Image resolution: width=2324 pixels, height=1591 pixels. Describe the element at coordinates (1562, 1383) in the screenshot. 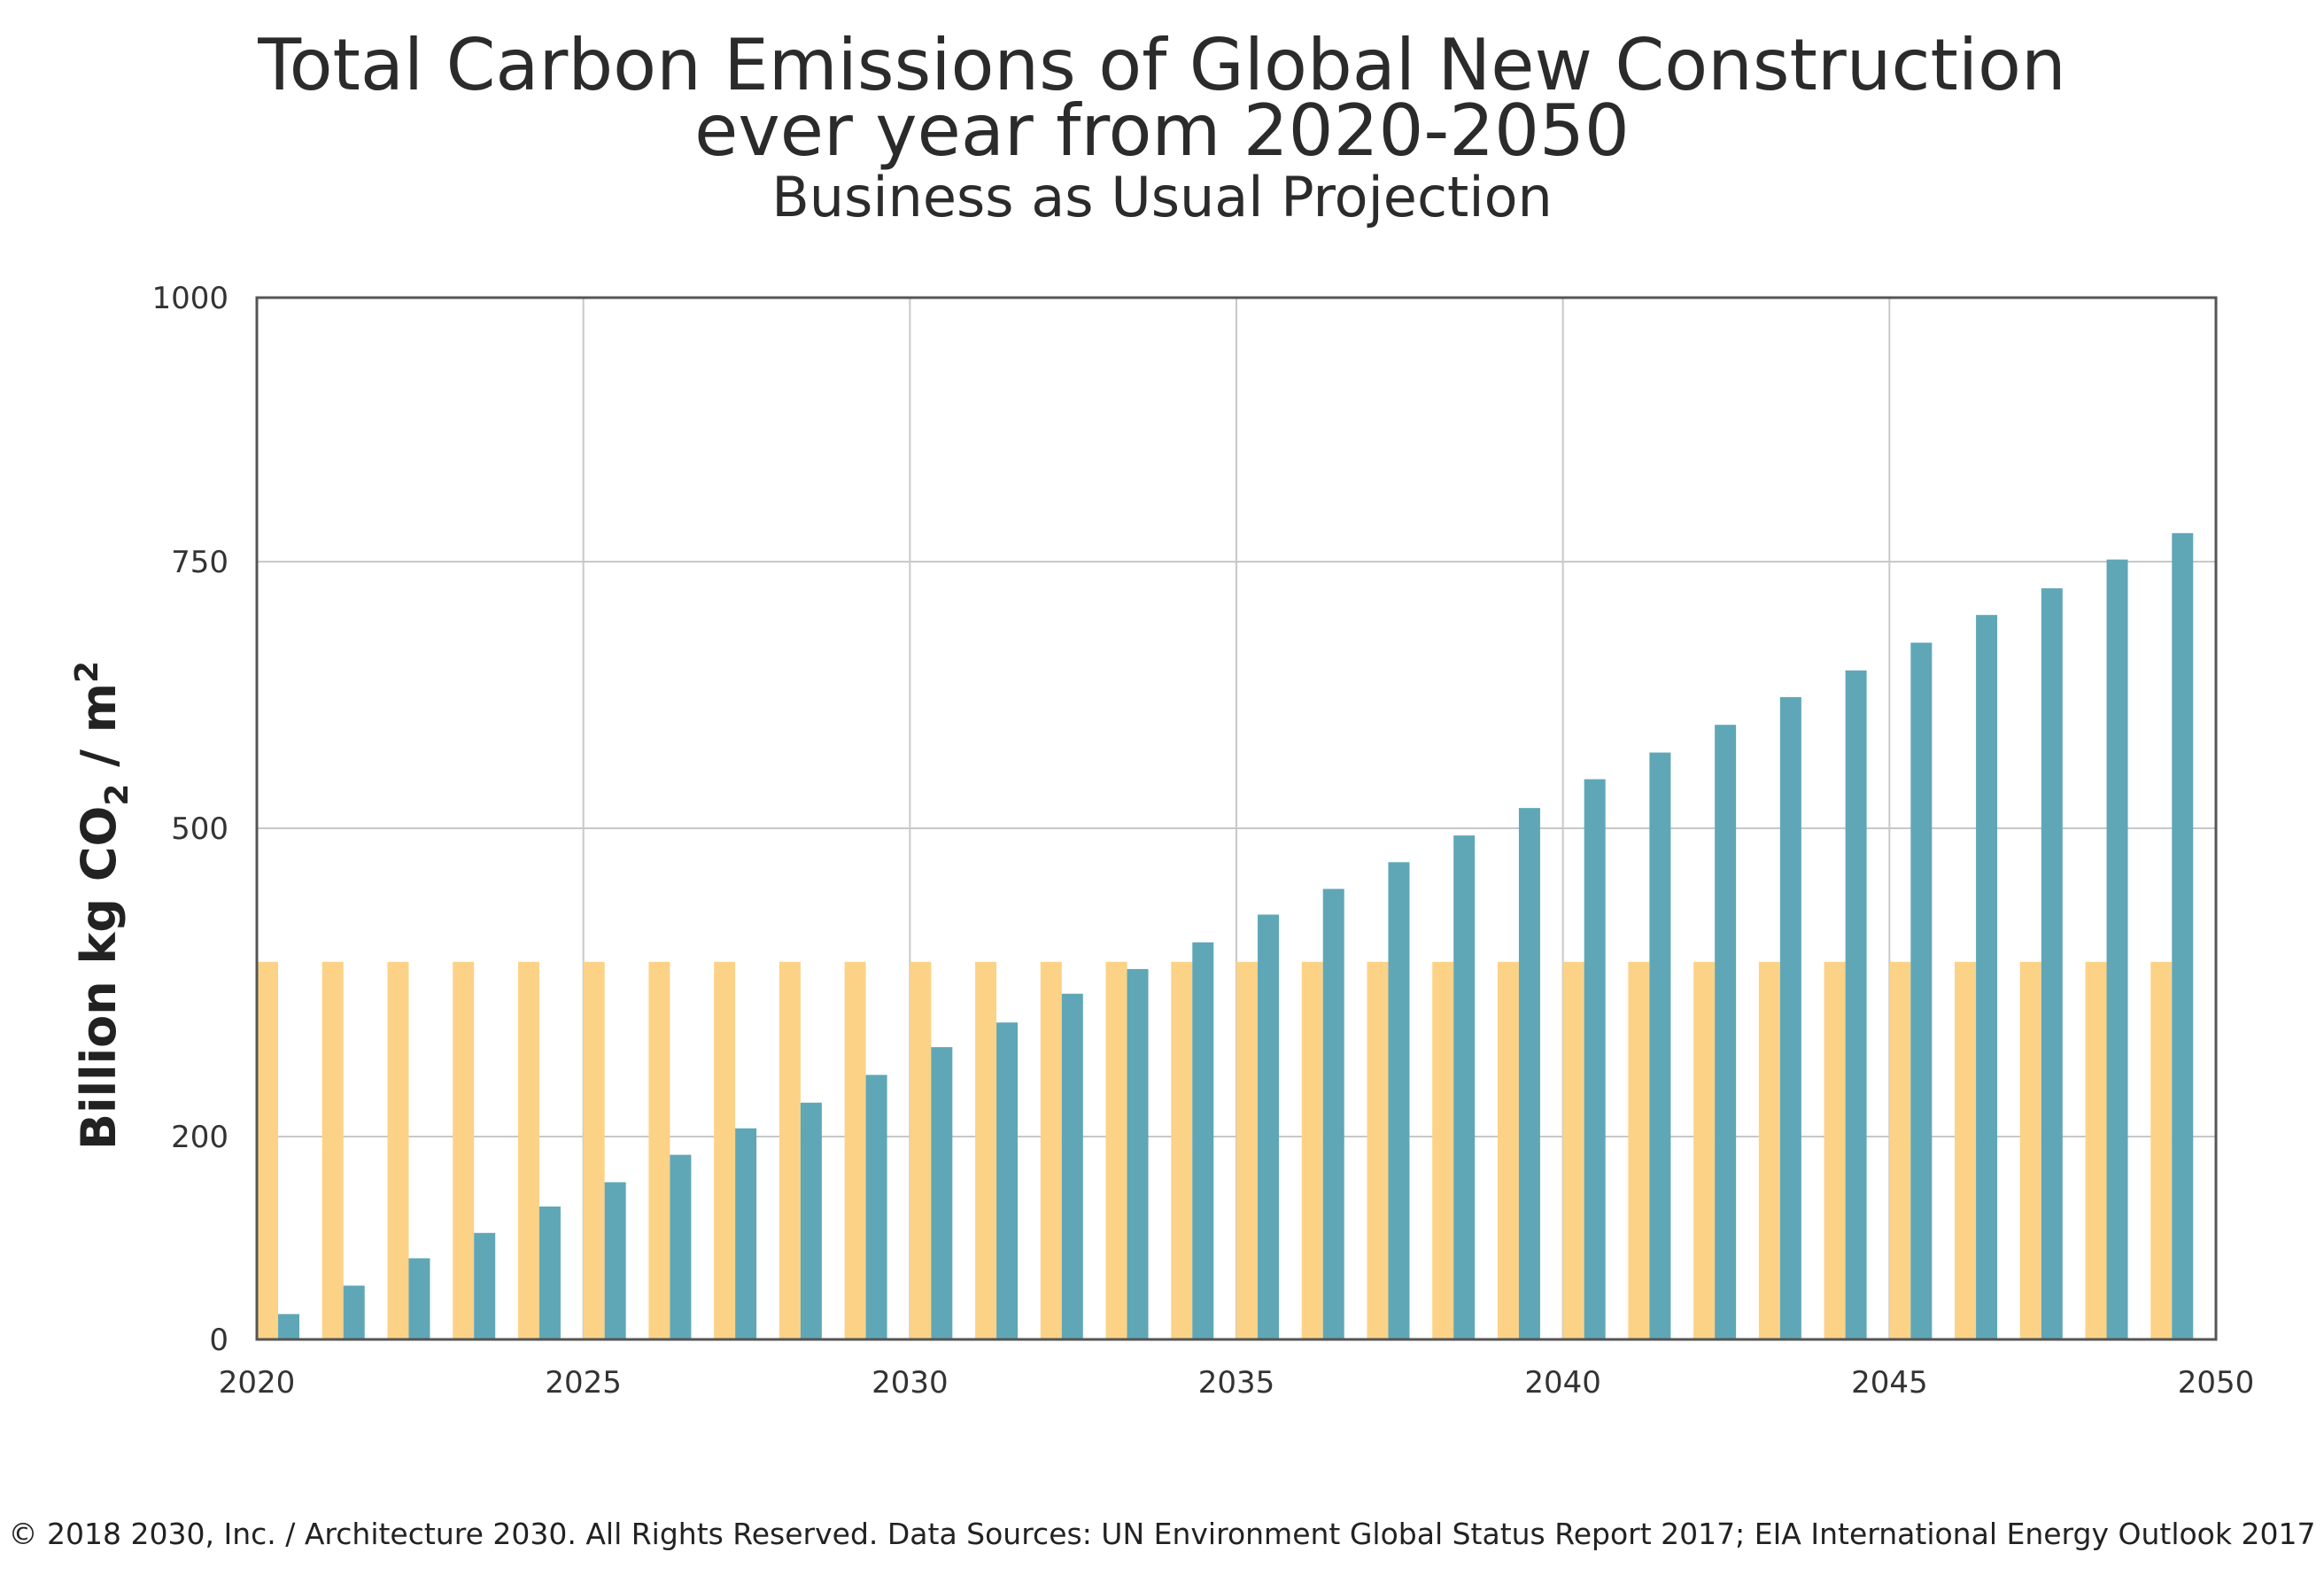

I see `x-tick-label: 2040` at that location.